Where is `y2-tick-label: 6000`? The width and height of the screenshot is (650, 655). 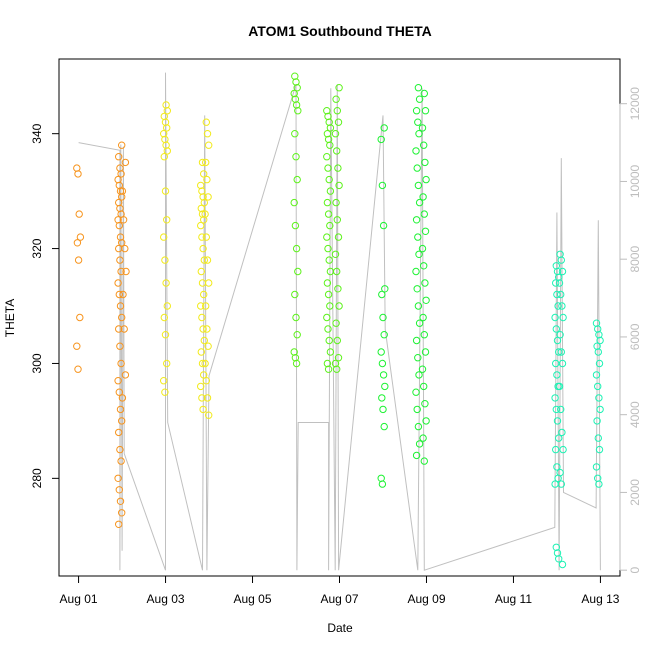 y2-tick-label: 6000 is located at coordinates (635, 336).